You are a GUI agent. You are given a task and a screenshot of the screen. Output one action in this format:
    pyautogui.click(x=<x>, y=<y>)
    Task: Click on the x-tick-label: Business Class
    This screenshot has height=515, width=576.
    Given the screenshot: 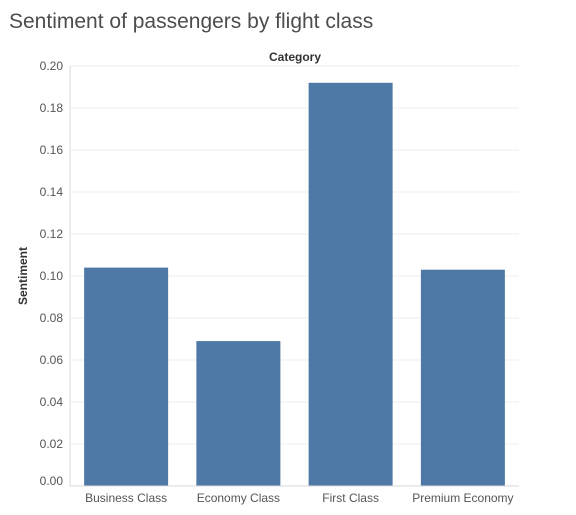 What is the action you would take?
    pyautogui.click(x=126, y=498)
    